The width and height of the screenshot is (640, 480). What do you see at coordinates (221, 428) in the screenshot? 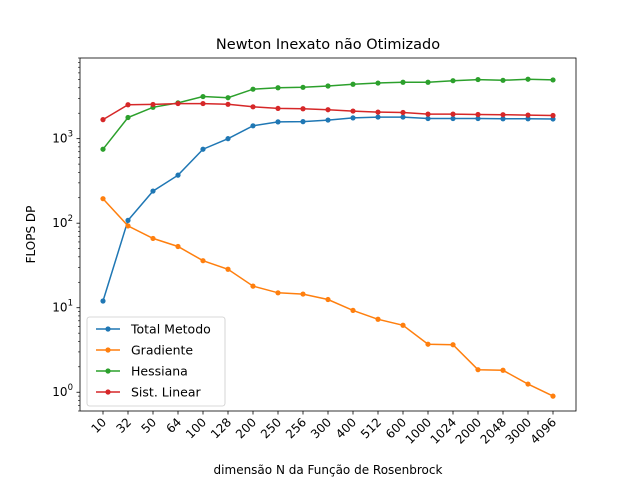
I see `x-tick-label: 128` at bounding box center [221, 428].